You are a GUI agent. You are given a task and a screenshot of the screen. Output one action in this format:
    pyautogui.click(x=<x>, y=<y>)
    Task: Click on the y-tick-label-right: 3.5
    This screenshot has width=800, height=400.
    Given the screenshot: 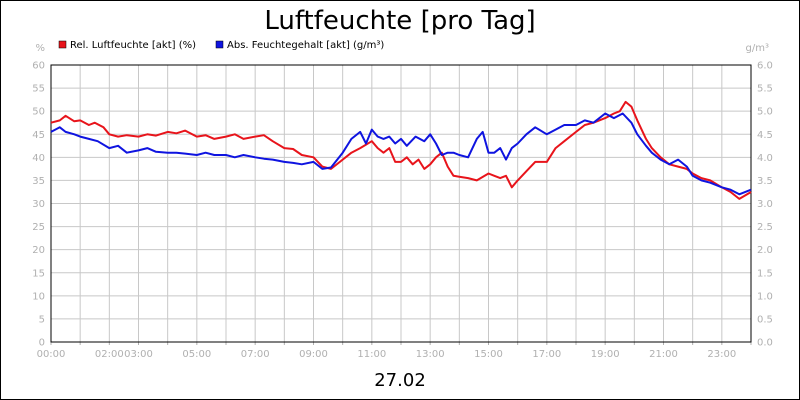 What is the action you would take?
    pyautogui.click(x=765, y=181)
    